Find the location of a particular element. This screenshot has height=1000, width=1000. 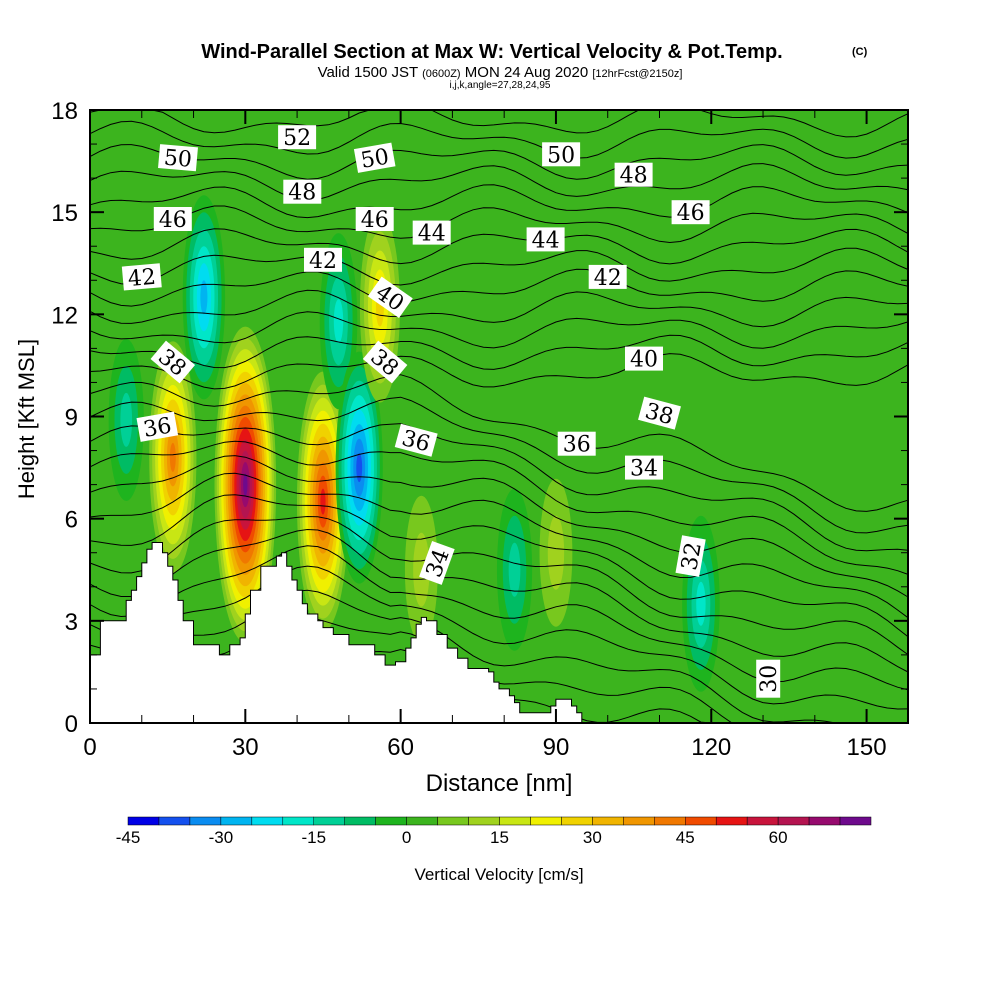

chart-subtitle-indices: i,j,k,angle=27,28,24,95 is located at coordinates (500, 85).